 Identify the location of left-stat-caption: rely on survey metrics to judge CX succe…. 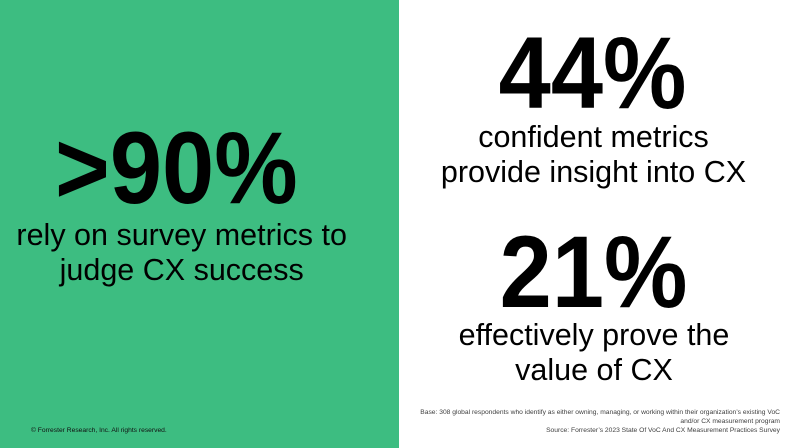
(190, 253).